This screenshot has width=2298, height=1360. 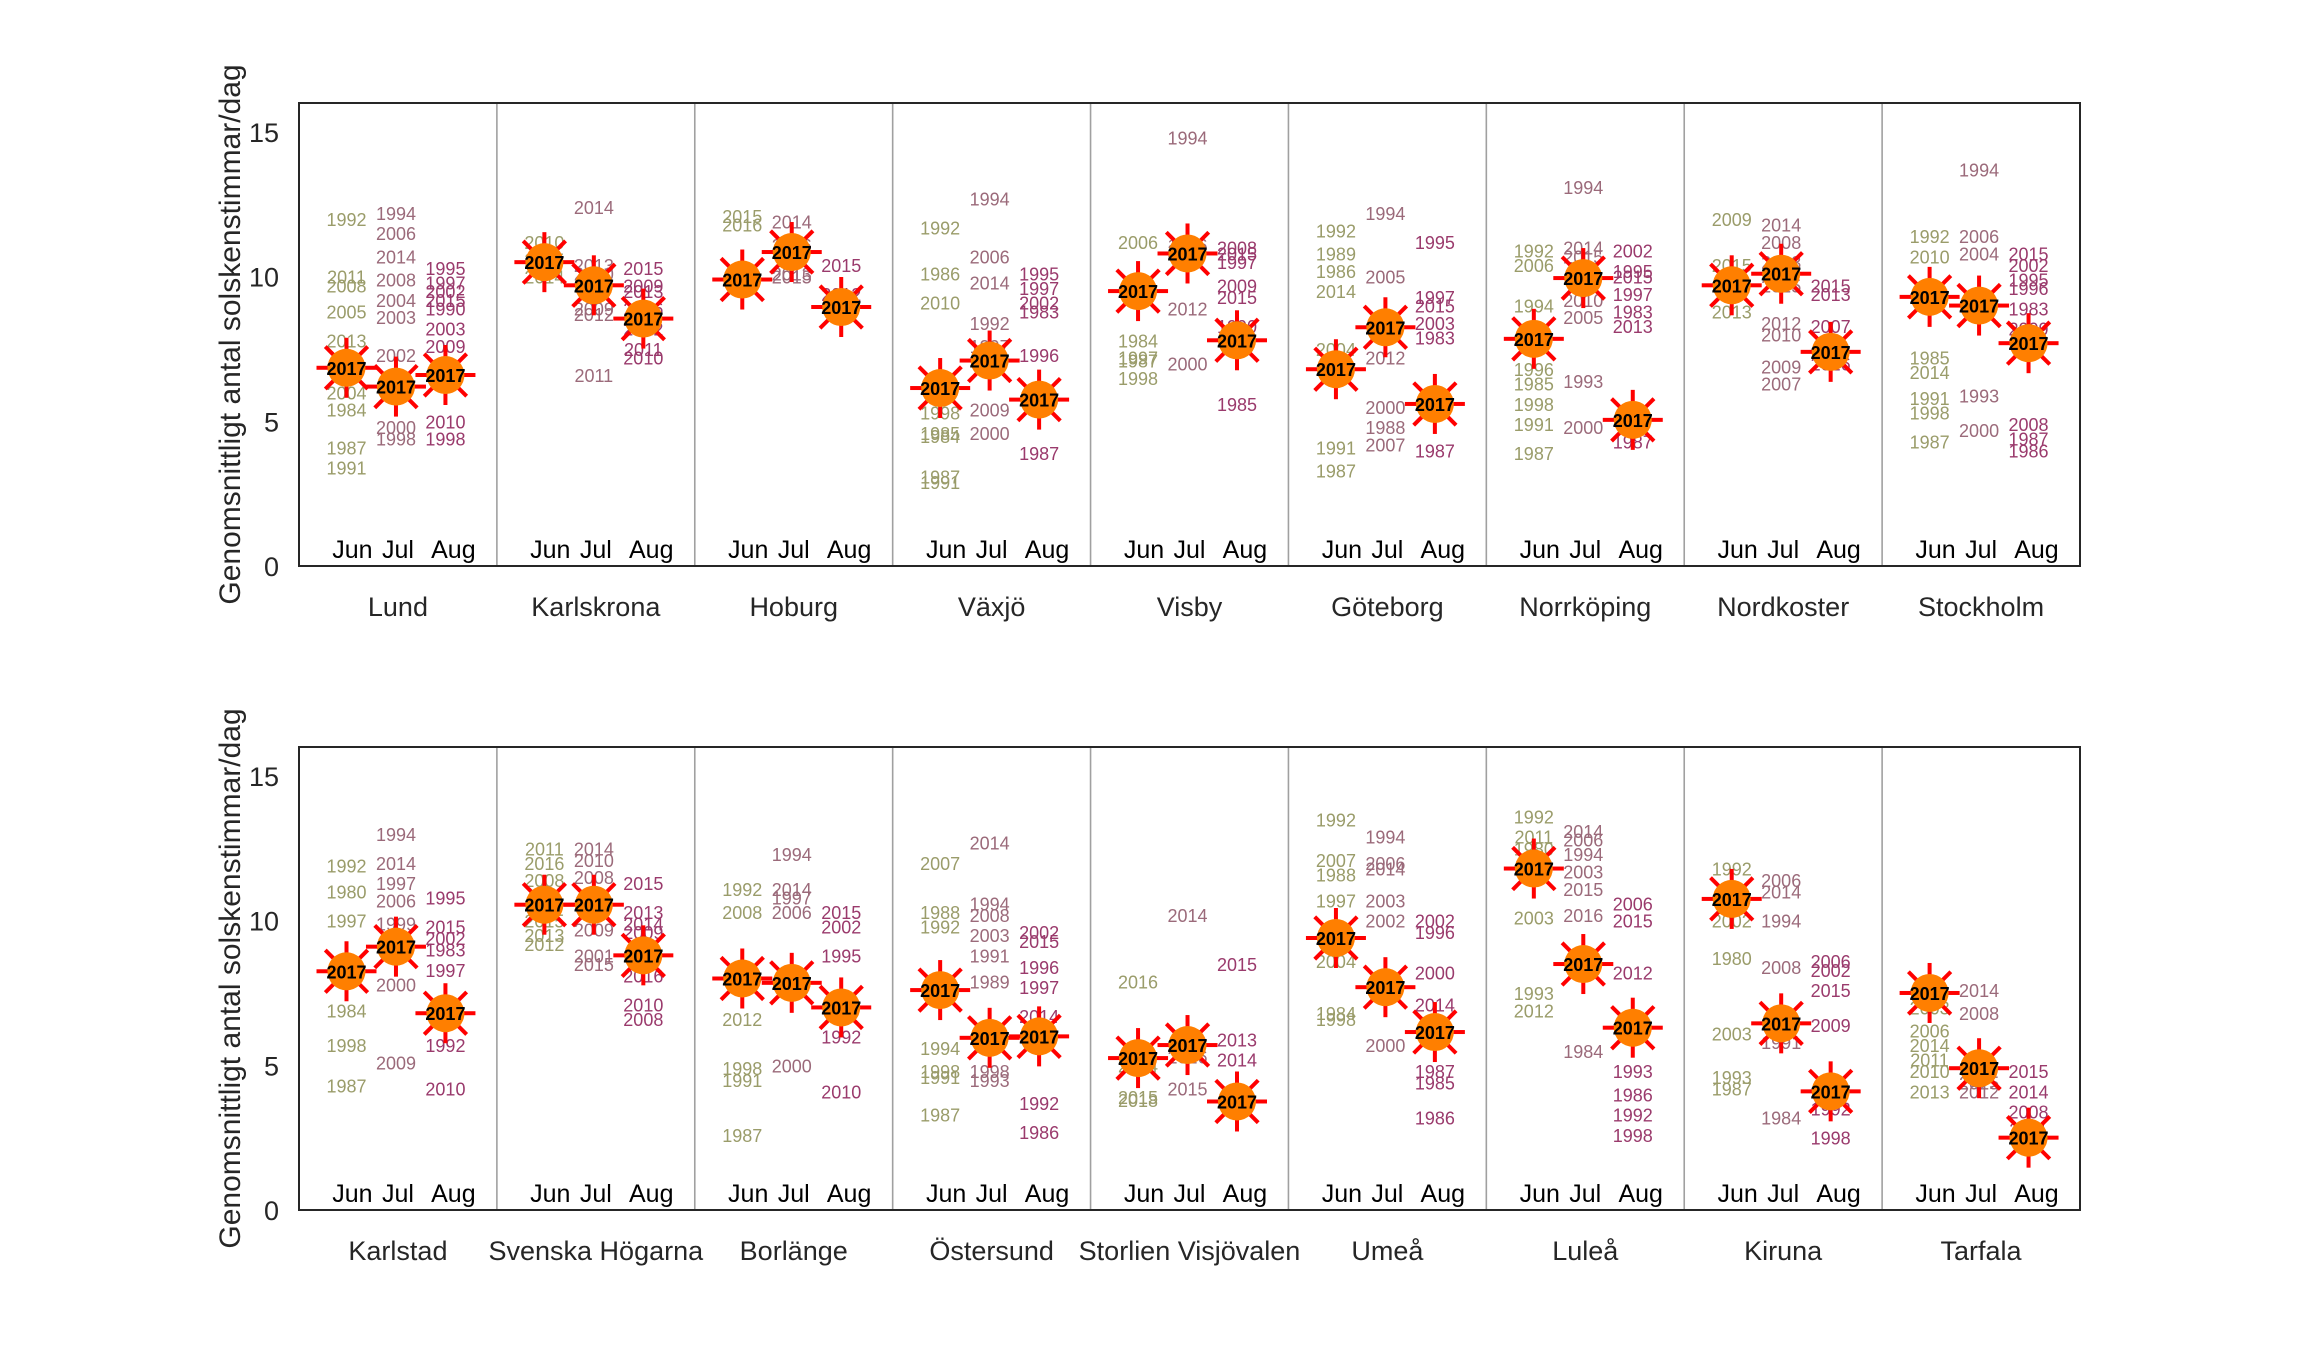 I want to click on year-label: 1992, so click(x=1534, y=817).